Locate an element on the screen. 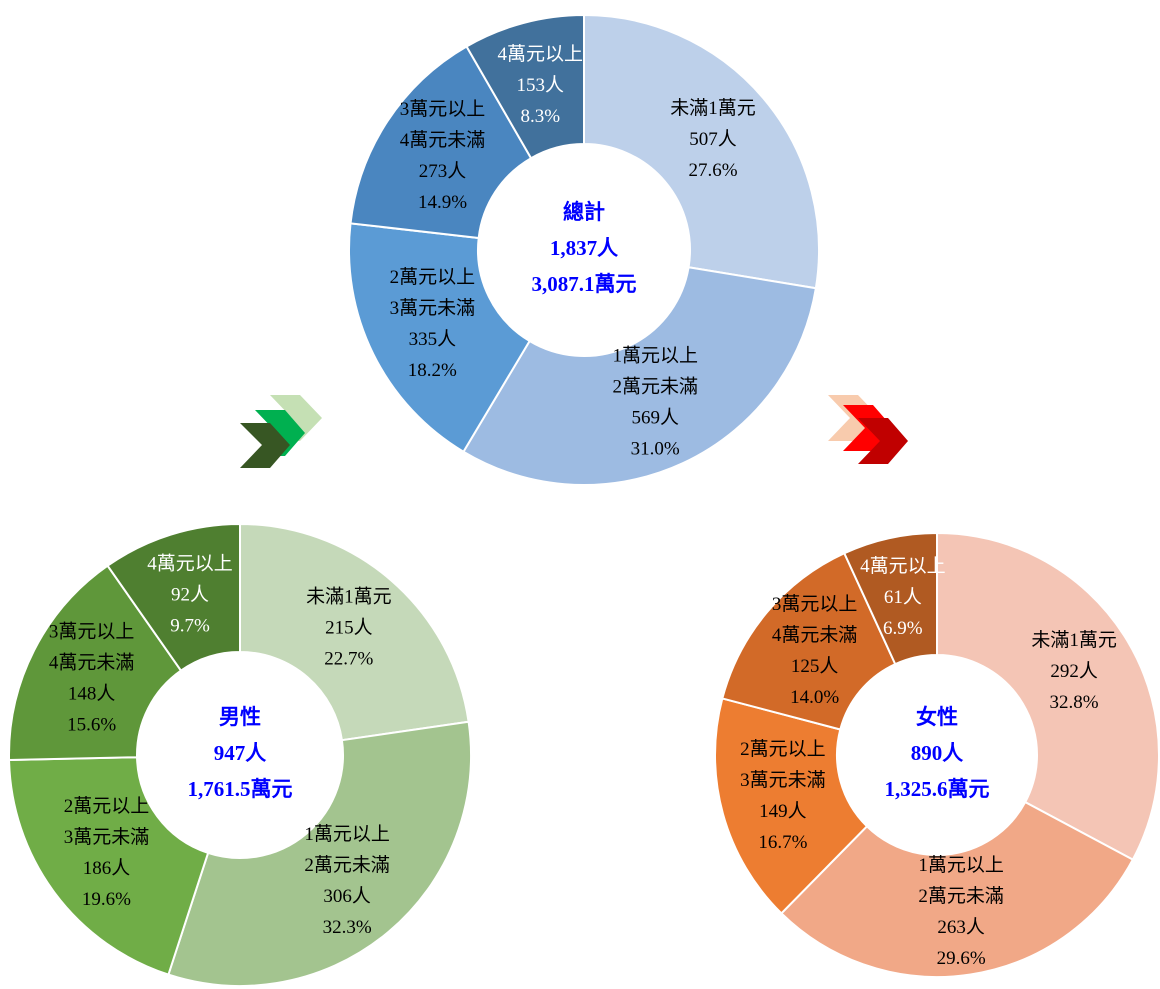 The height and width of the screenshot is (989, 1160). slice-label: 92人 is located at coordinates (190, 595).